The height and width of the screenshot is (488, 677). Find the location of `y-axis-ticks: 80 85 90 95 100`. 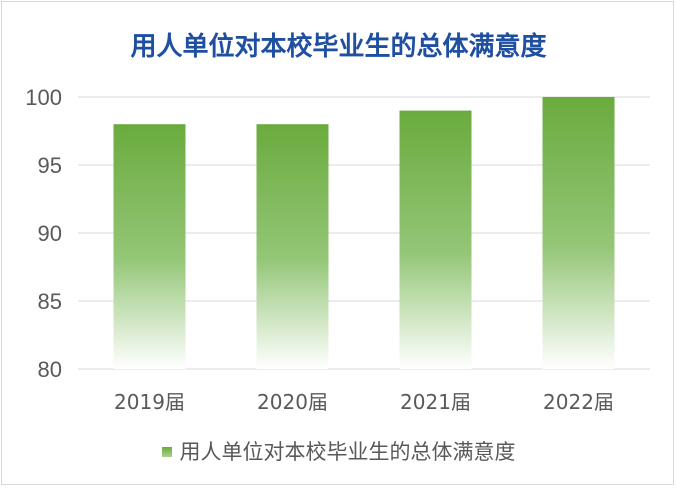

y-axis-ticks: 80 85 90 95 100 is located at coordinates (43, 233).